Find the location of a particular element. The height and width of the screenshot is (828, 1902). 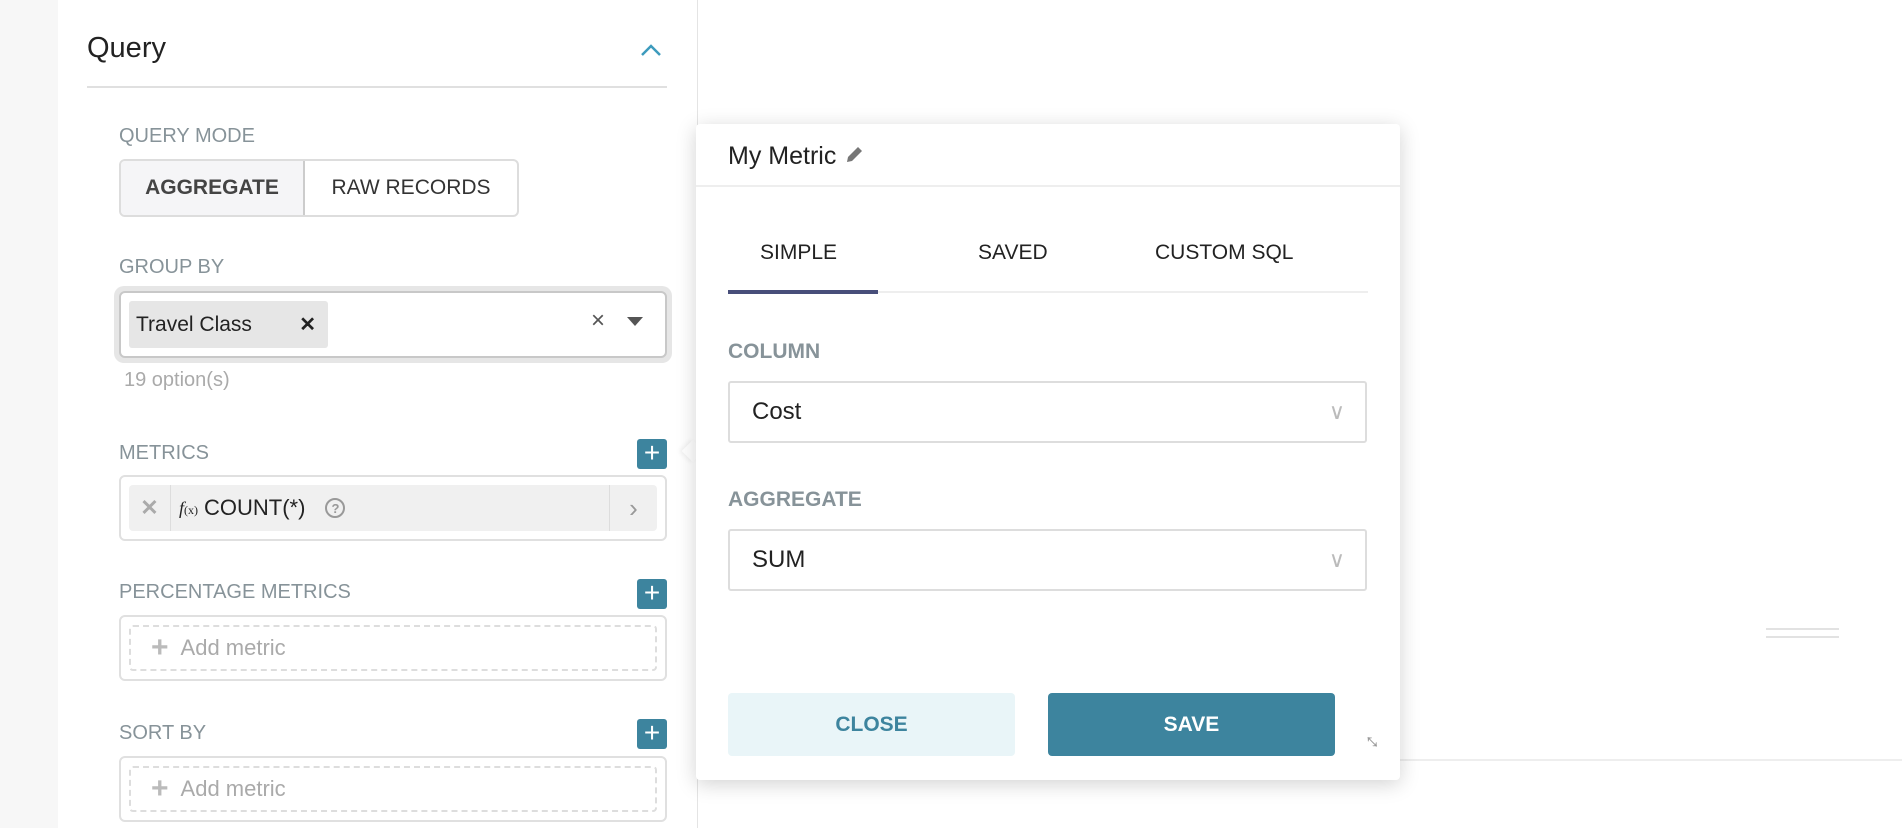

add-percentage-metric-dropzone: + Add metric is located at coordinates (393, 648).